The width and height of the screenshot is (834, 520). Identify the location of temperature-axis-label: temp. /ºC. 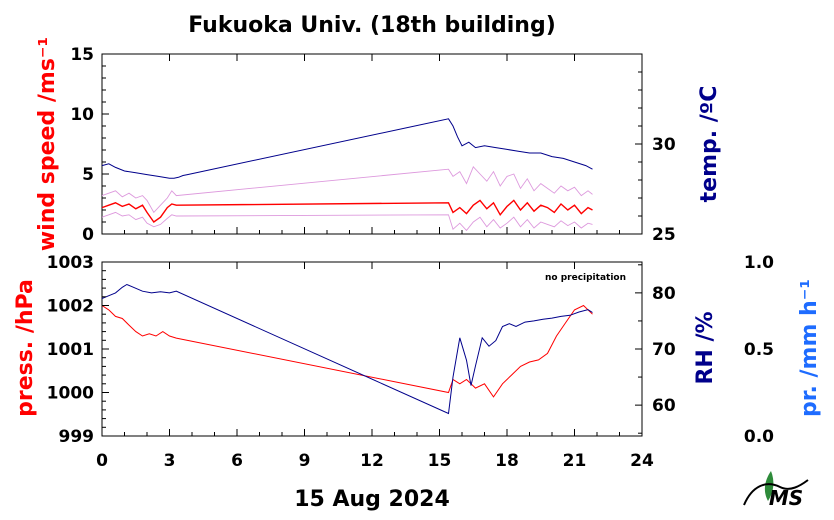
(709, 144).